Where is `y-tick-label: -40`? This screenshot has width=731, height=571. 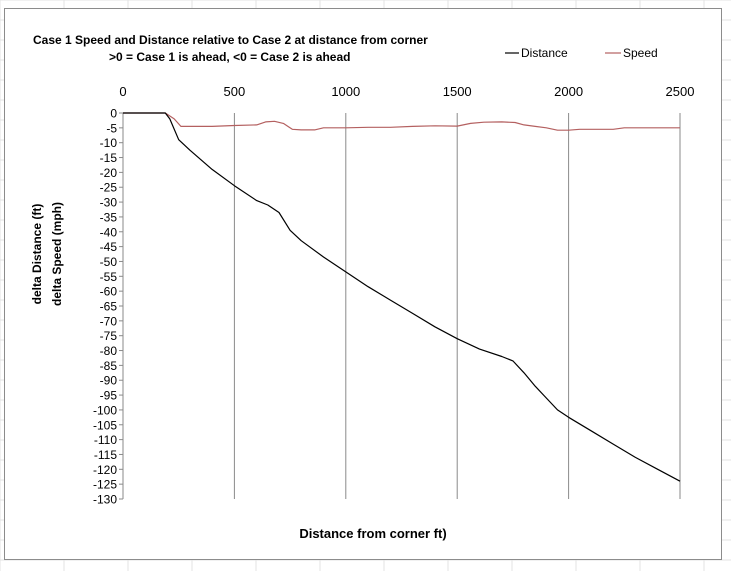
y-tick-label: -40 is located at coordinates (109, 232).